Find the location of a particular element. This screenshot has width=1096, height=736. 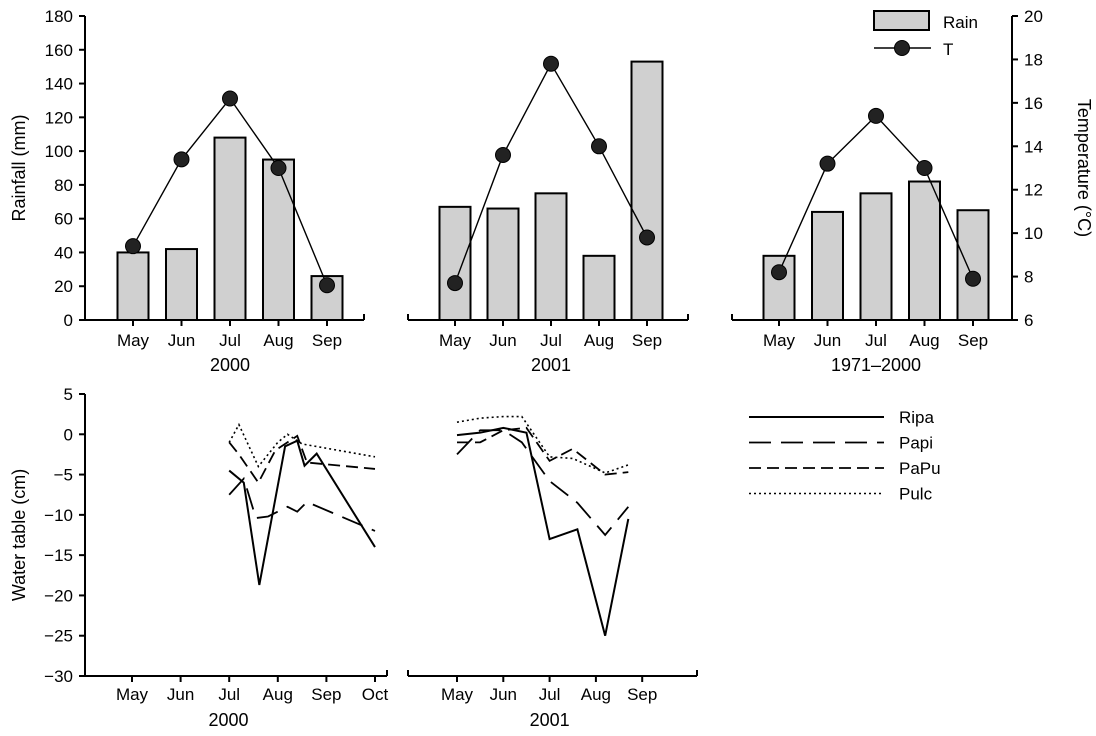

temperature-tick-label: 6 is located at coordinates (1028, 320).